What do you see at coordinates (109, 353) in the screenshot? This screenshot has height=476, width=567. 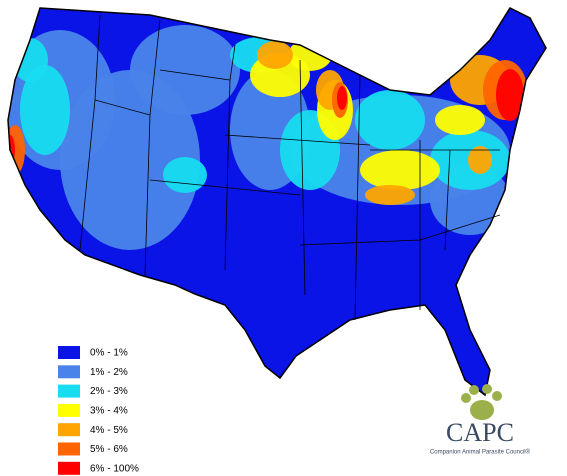 I see `legend-label: 0% - 1%` at bounding box center [109, 353].